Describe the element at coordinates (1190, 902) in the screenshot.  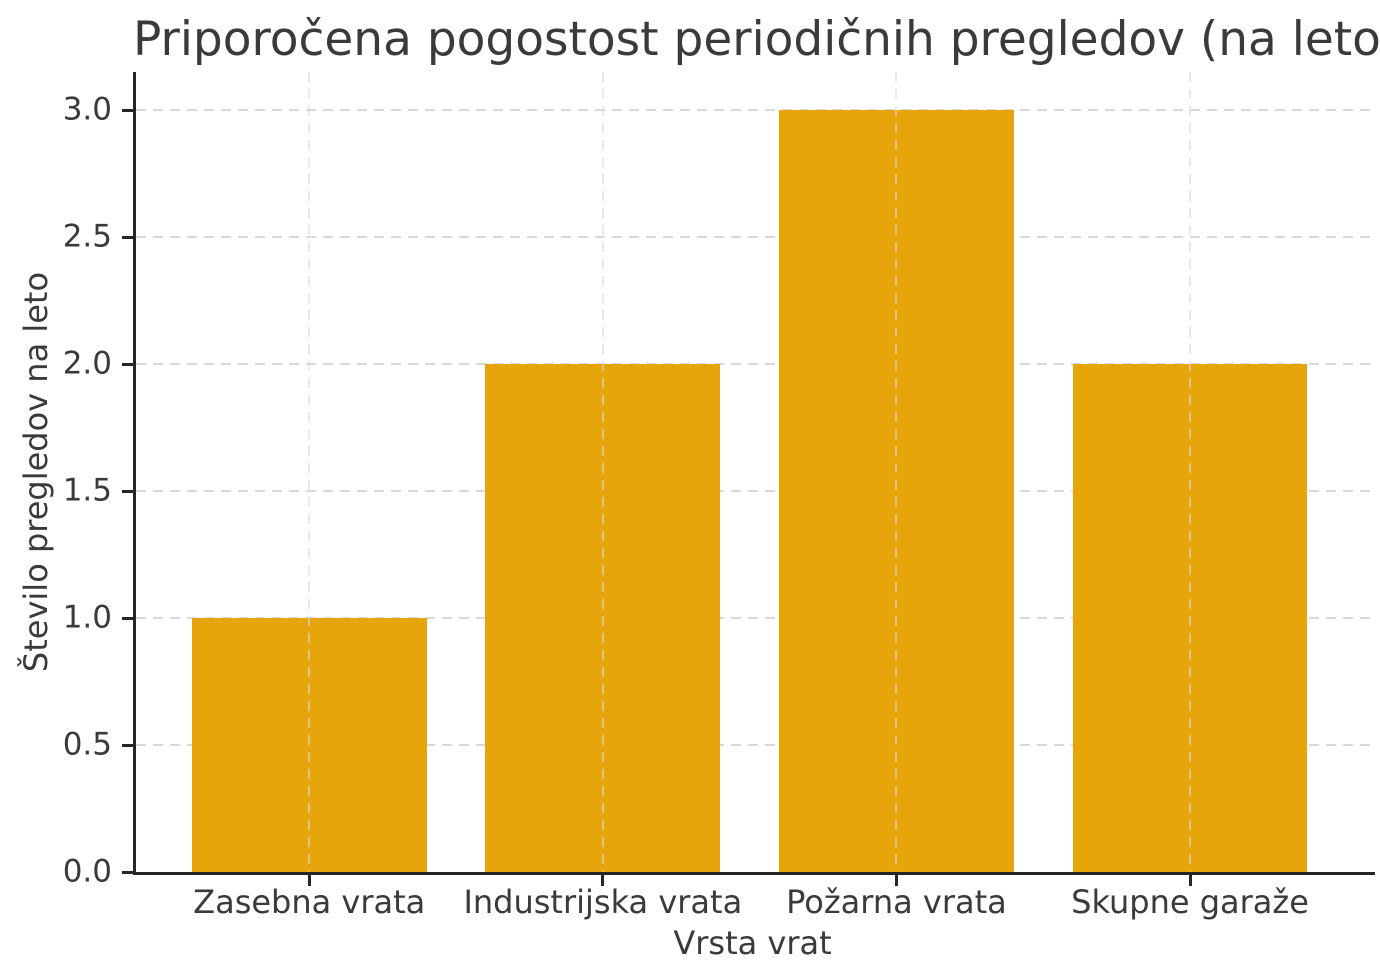
I see `x-tick-label: Skupne garaže` at that location.